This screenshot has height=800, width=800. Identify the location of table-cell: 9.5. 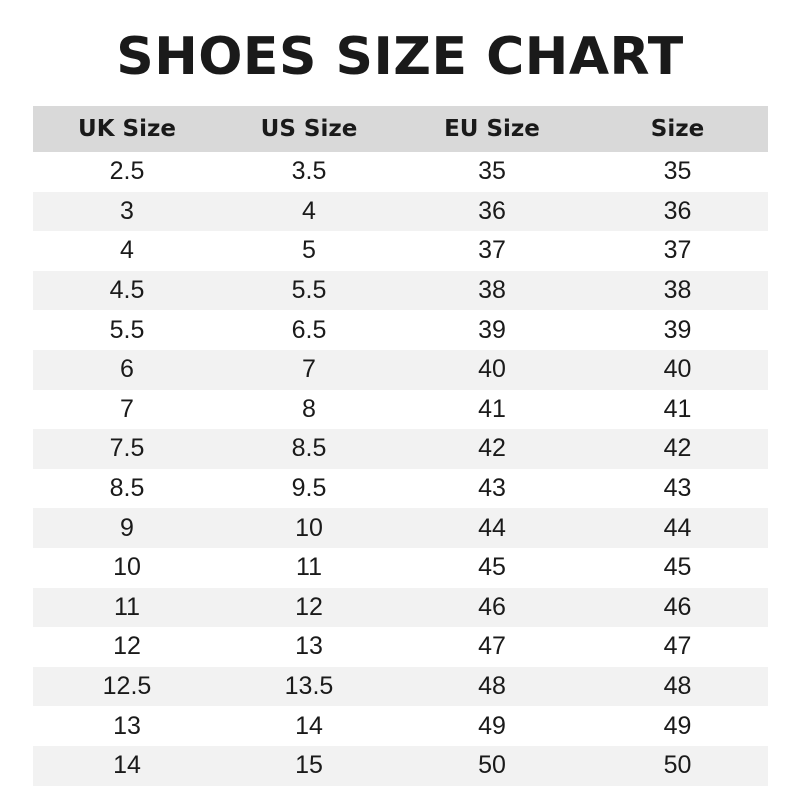
(309, 488).